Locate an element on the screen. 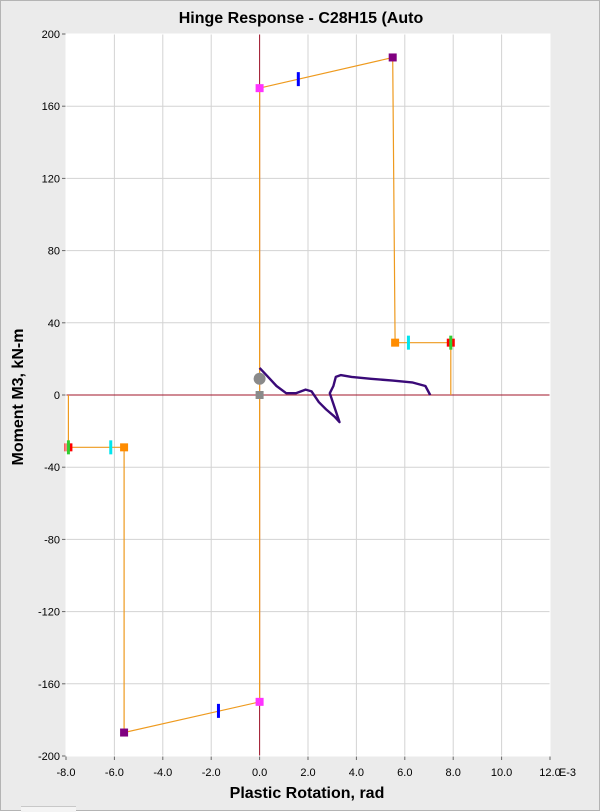 The width and height of the screenshot is (600, 812). y-tick-label: -200 is located at coordinates (49, 757).